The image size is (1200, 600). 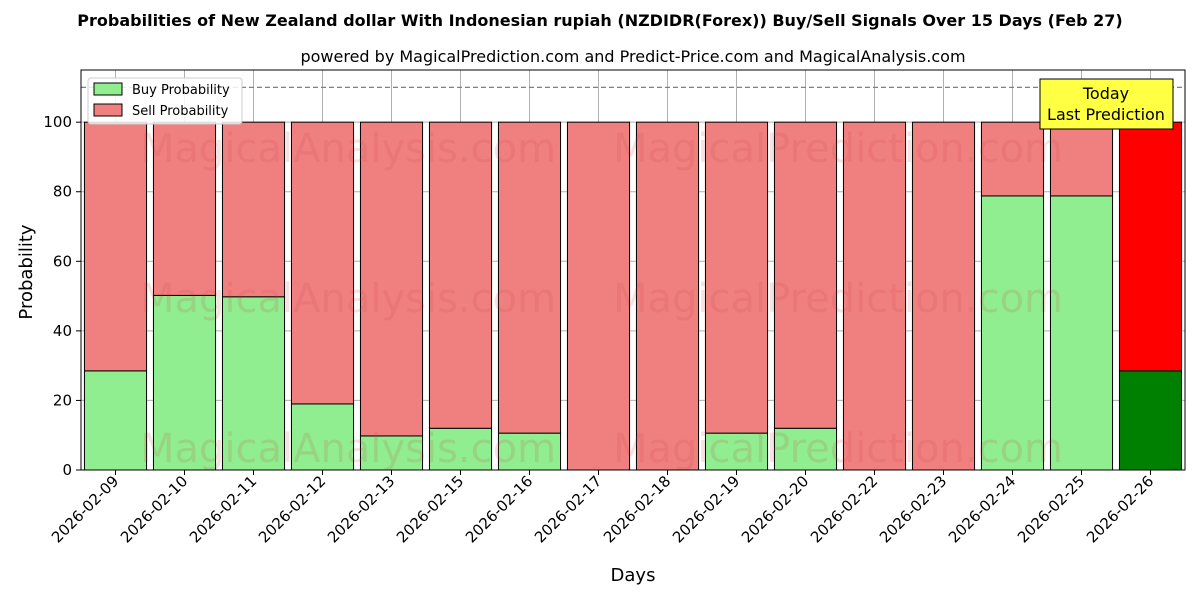 What do you see at coordinates (775, 509) in the screenshot?
I see `x-tick-label: 2026-02-20` at bounding box center [775, 509].